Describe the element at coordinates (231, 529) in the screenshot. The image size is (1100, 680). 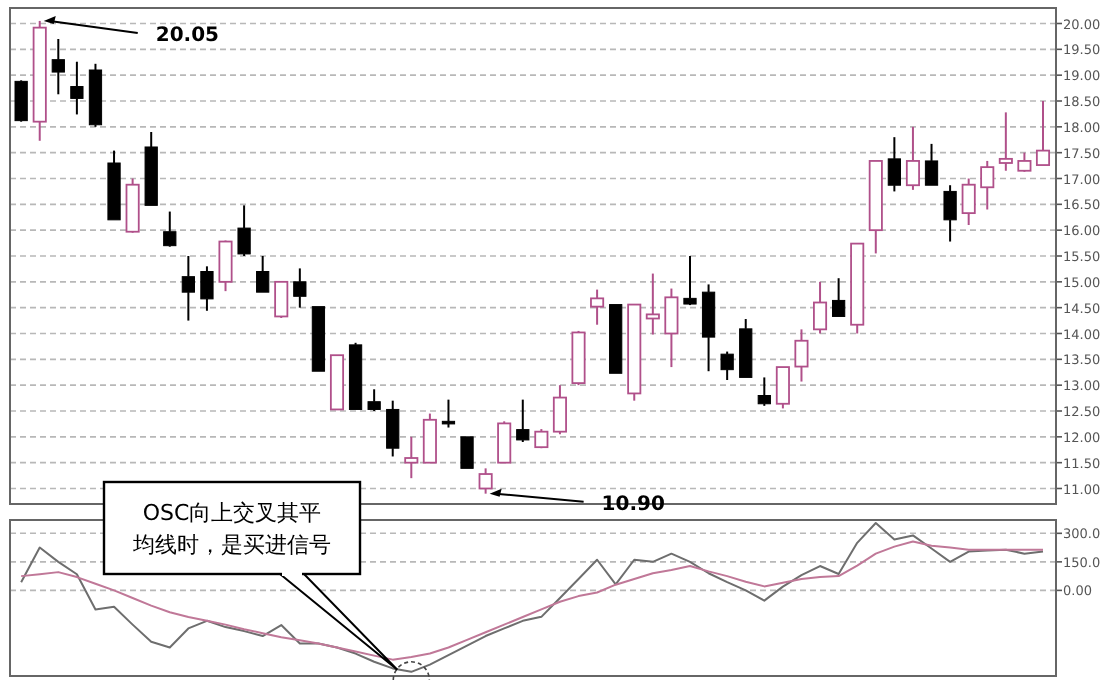
I see `annotation: OSC向上交叉其平均线时，是买进信号` at that location.